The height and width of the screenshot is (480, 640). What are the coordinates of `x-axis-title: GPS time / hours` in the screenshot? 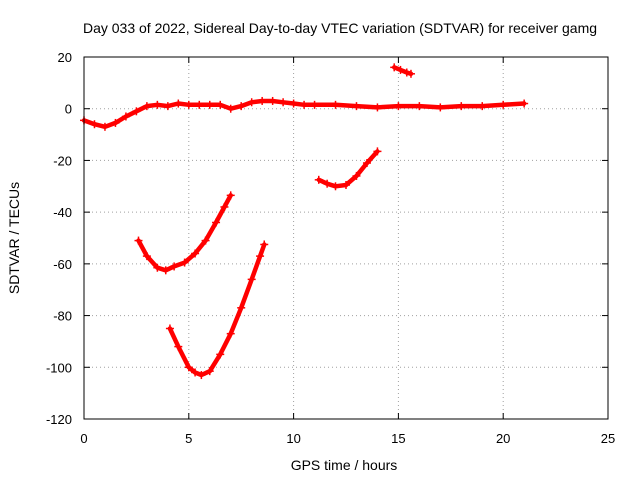 It's located at (344, 465).